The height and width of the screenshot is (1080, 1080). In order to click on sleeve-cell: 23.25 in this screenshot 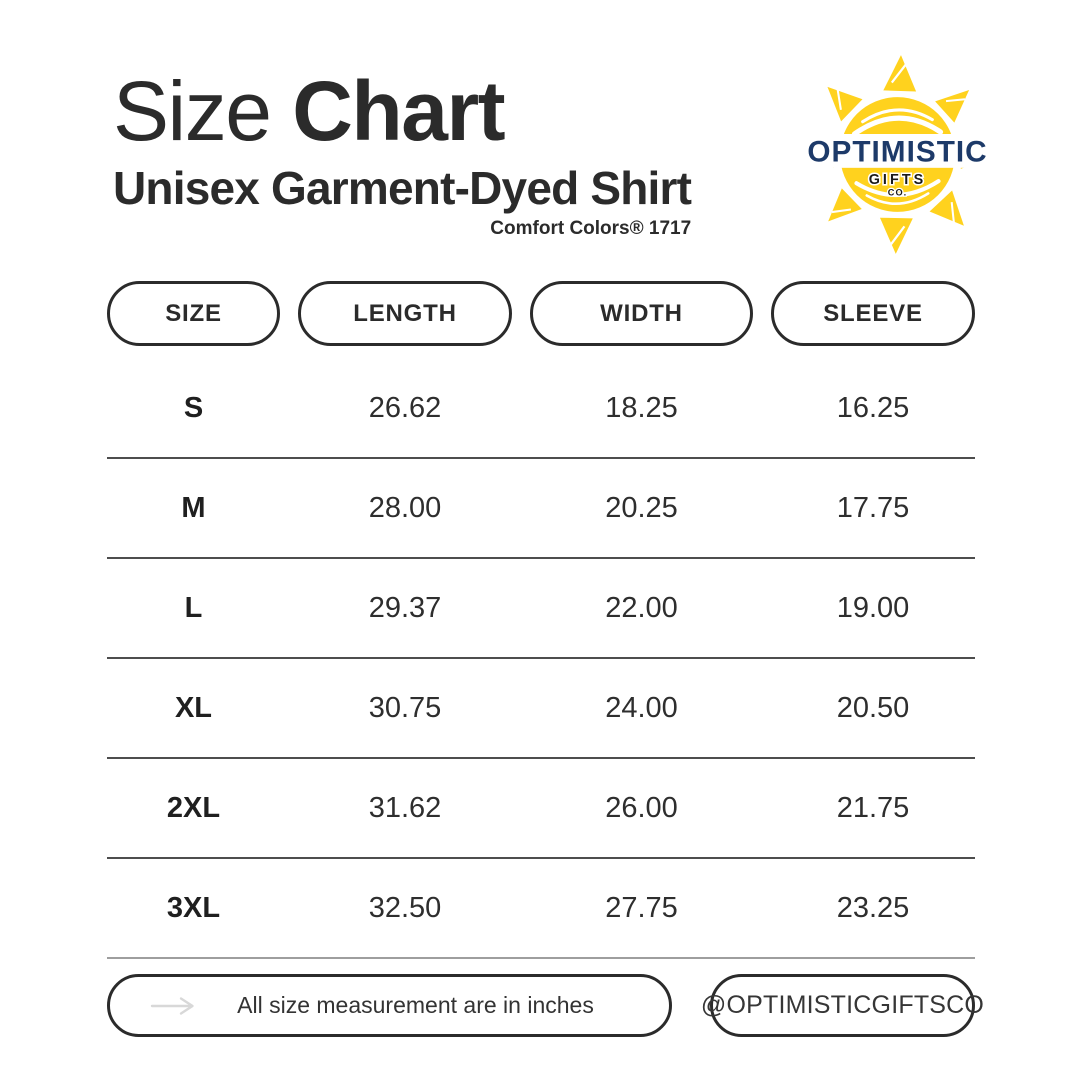, I will do `click(873, 907)`.